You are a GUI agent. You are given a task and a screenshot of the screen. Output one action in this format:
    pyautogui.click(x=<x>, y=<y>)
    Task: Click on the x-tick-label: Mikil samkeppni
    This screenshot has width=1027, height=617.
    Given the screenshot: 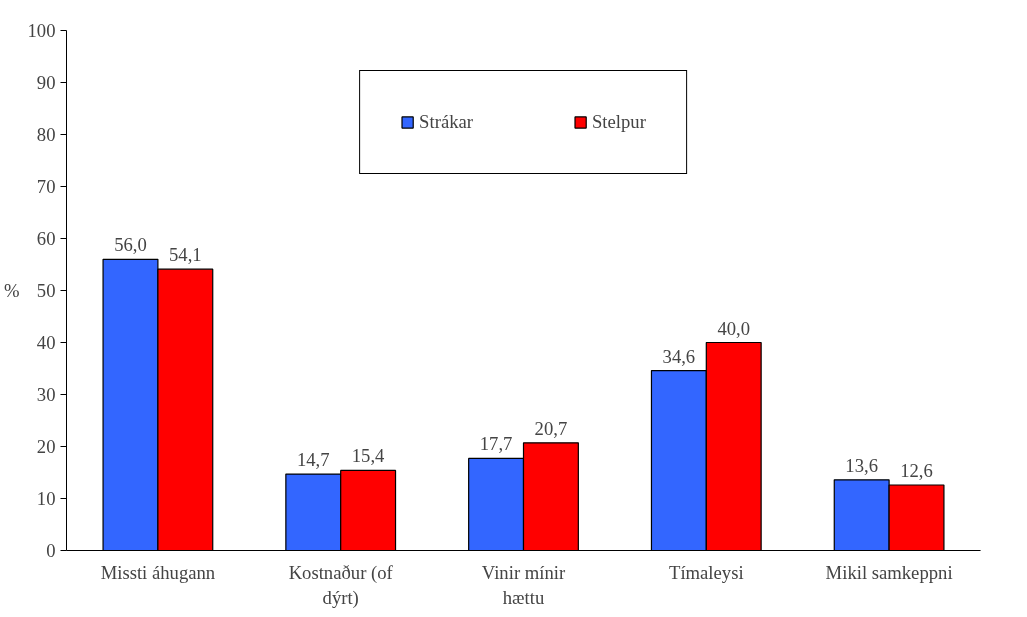 What is the action you would take?
    pyautogui.click(x=889, y=572)
    